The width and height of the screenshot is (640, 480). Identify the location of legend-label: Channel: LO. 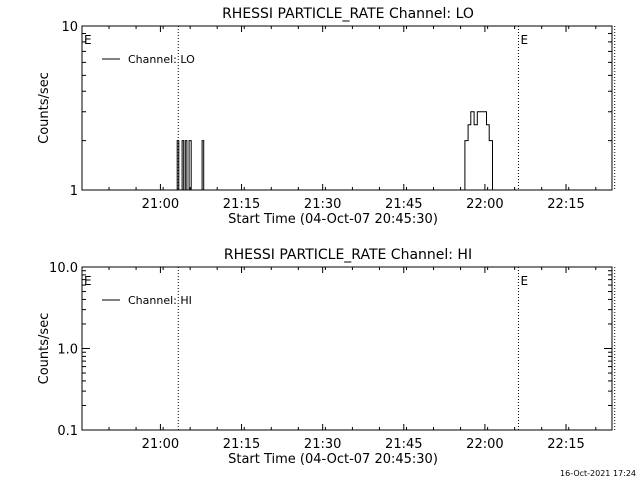
(161, 59).